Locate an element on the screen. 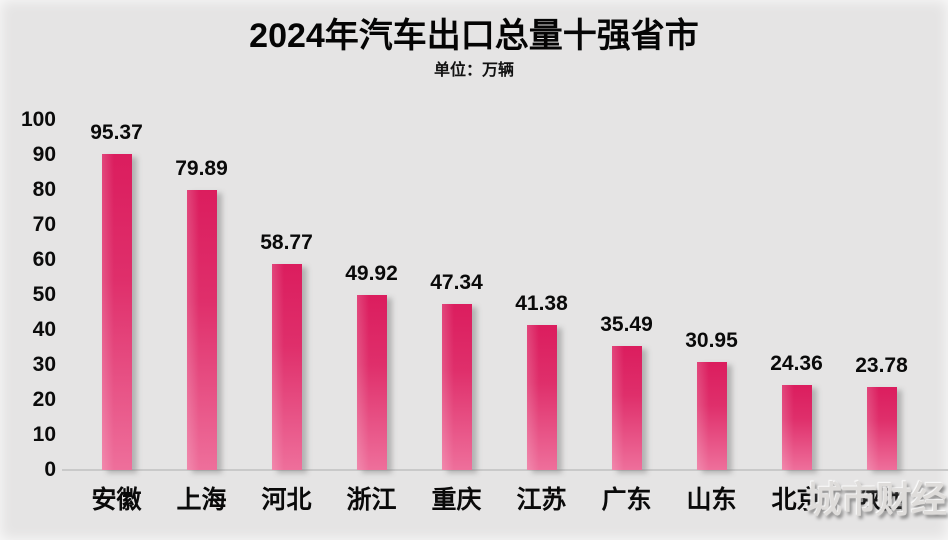 This screenshot has width=948, height=540. y-tick-label: 70 is located at coordinates (44, 224).